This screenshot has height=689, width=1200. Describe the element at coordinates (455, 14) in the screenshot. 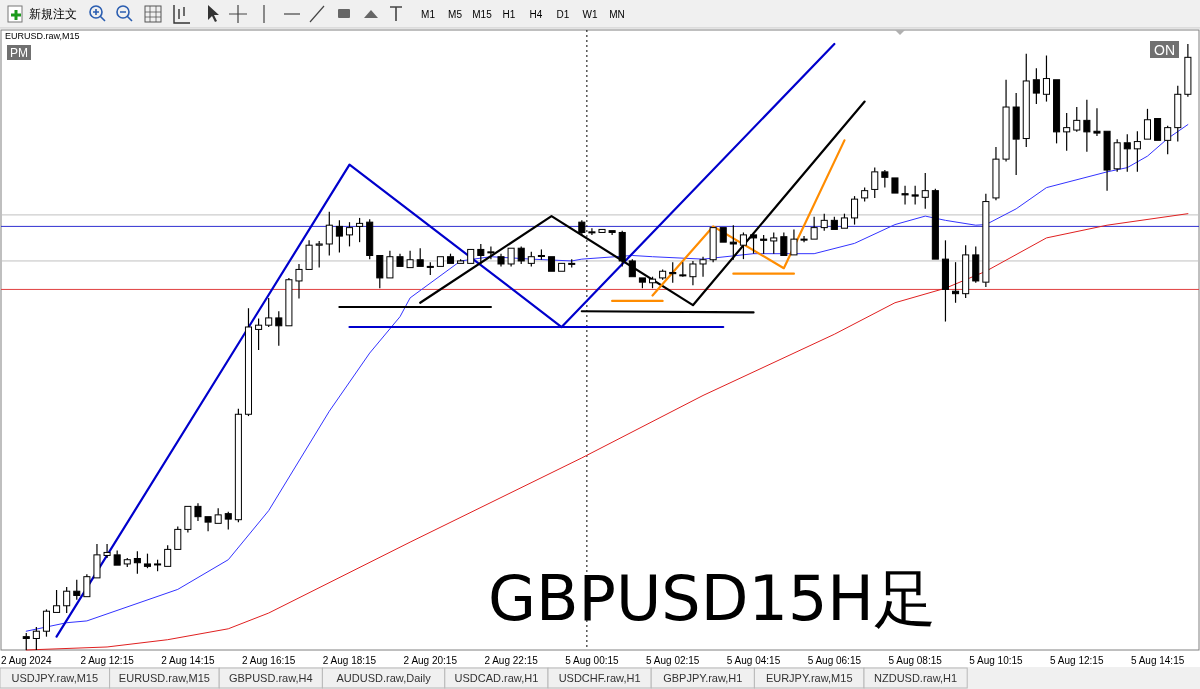

I see `text: M5` at that location.